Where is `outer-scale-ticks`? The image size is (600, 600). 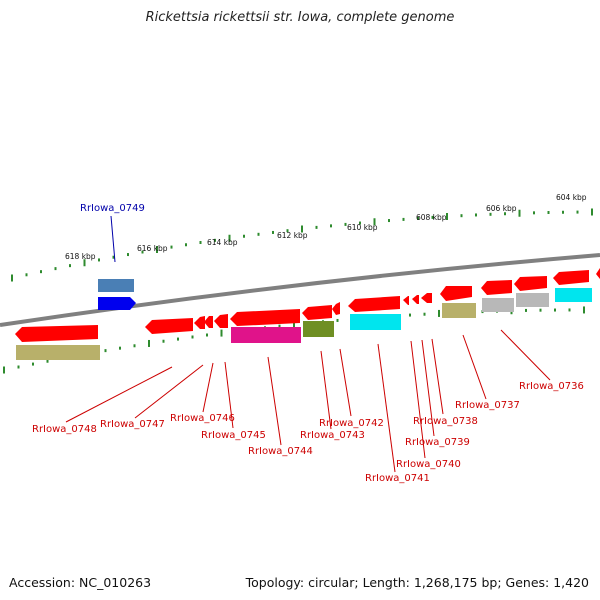 outer-scale-ticks is located at coordinates (302, 245).